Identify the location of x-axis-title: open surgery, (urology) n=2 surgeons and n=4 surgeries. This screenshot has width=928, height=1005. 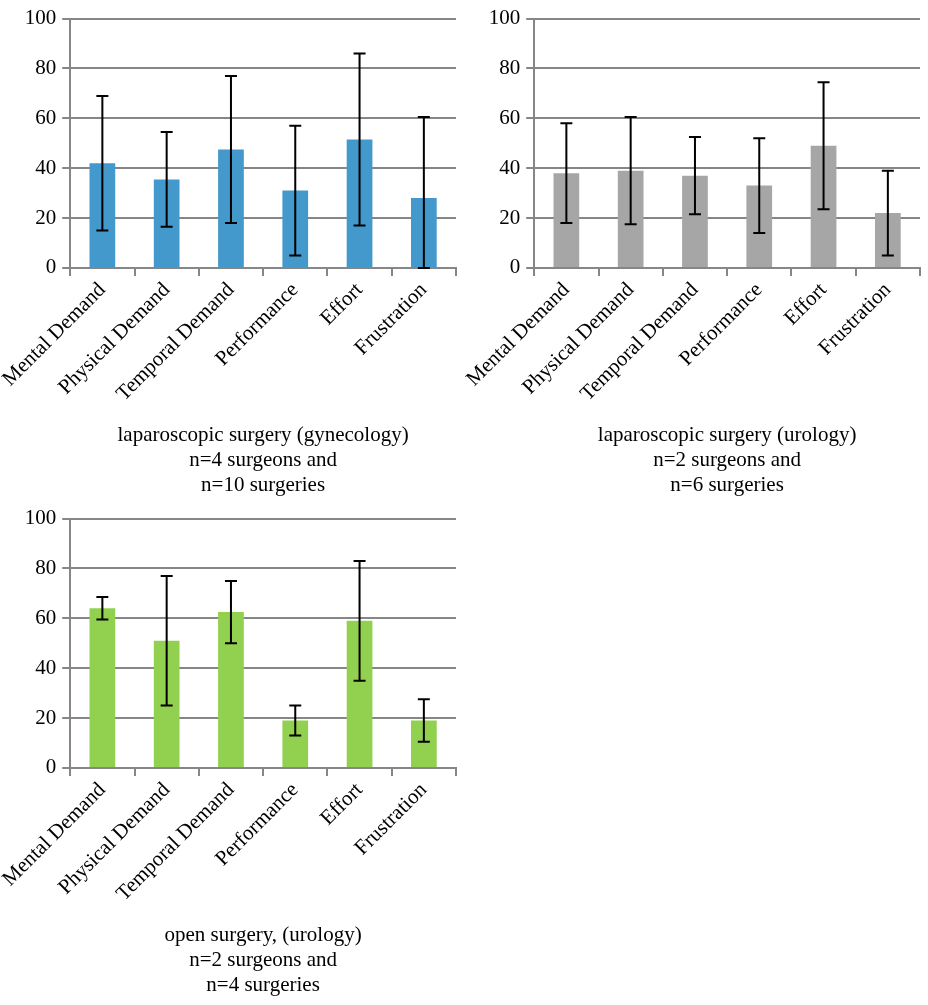
(263, 958).